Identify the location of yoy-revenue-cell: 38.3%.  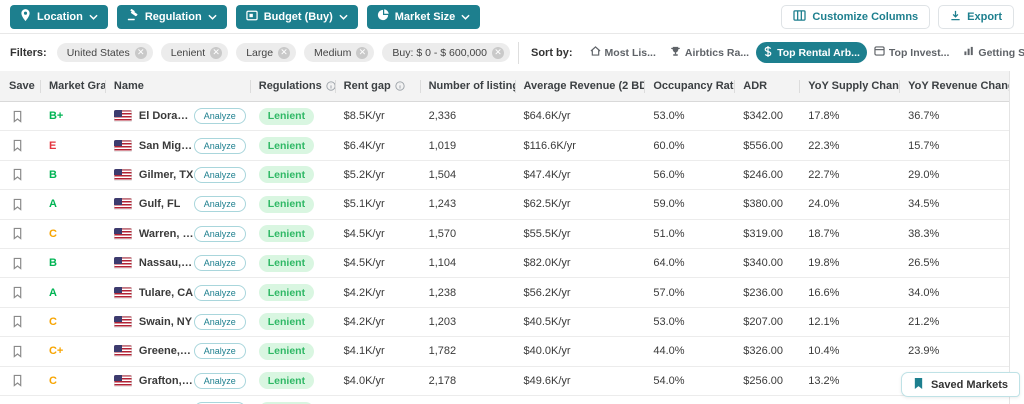
(924, 233).